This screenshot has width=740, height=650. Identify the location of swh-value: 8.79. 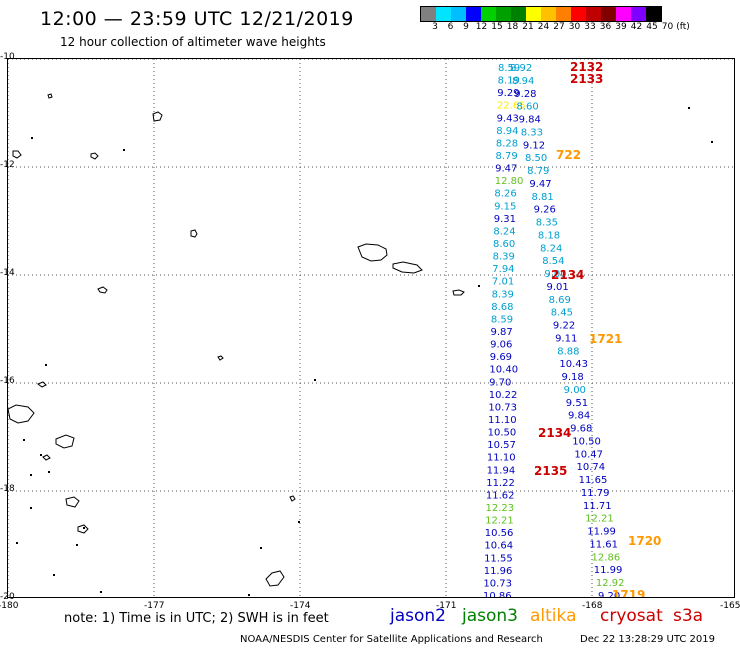
(507, 156).